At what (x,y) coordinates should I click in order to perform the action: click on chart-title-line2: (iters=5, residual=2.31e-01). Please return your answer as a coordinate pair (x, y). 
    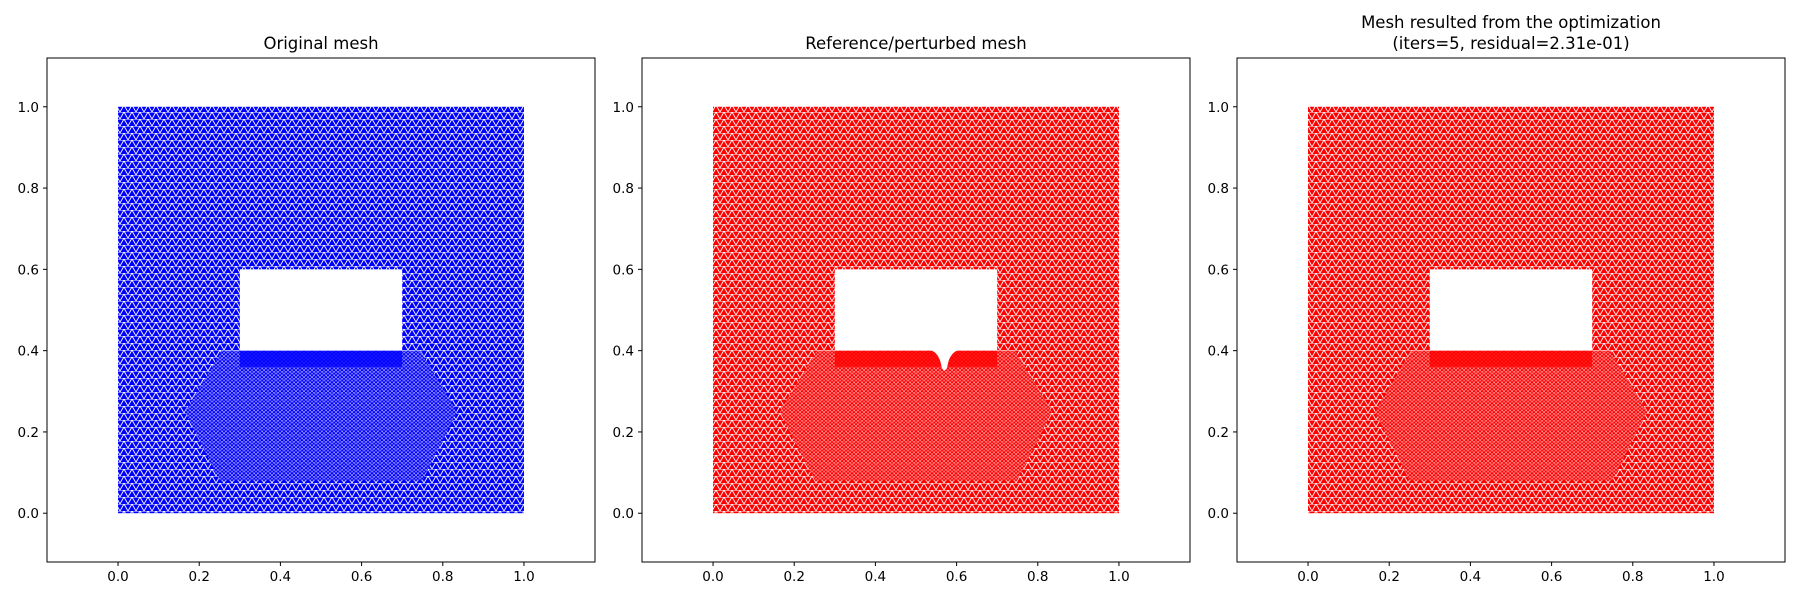
    Looking at the image, I should click on (1510, 43).